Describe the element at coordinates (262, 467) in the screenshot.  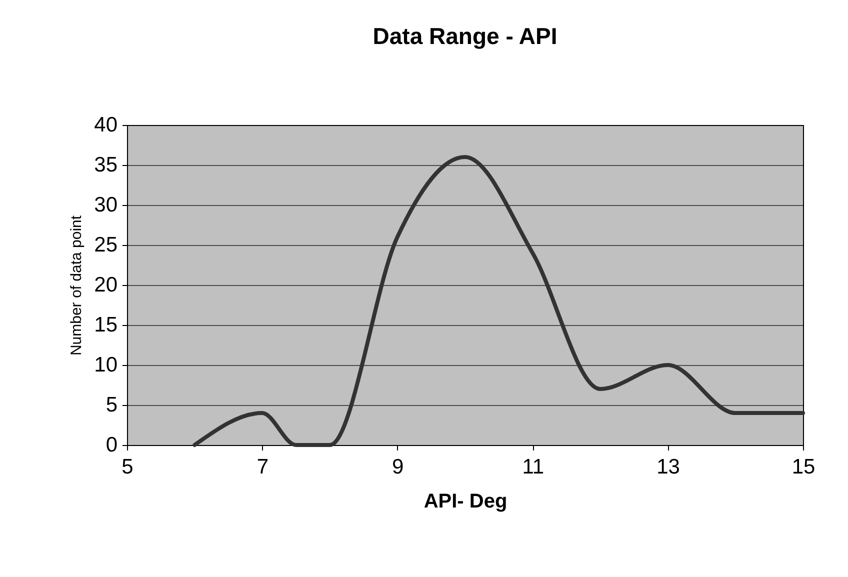
I see `x-tick-label: 7` at that location.